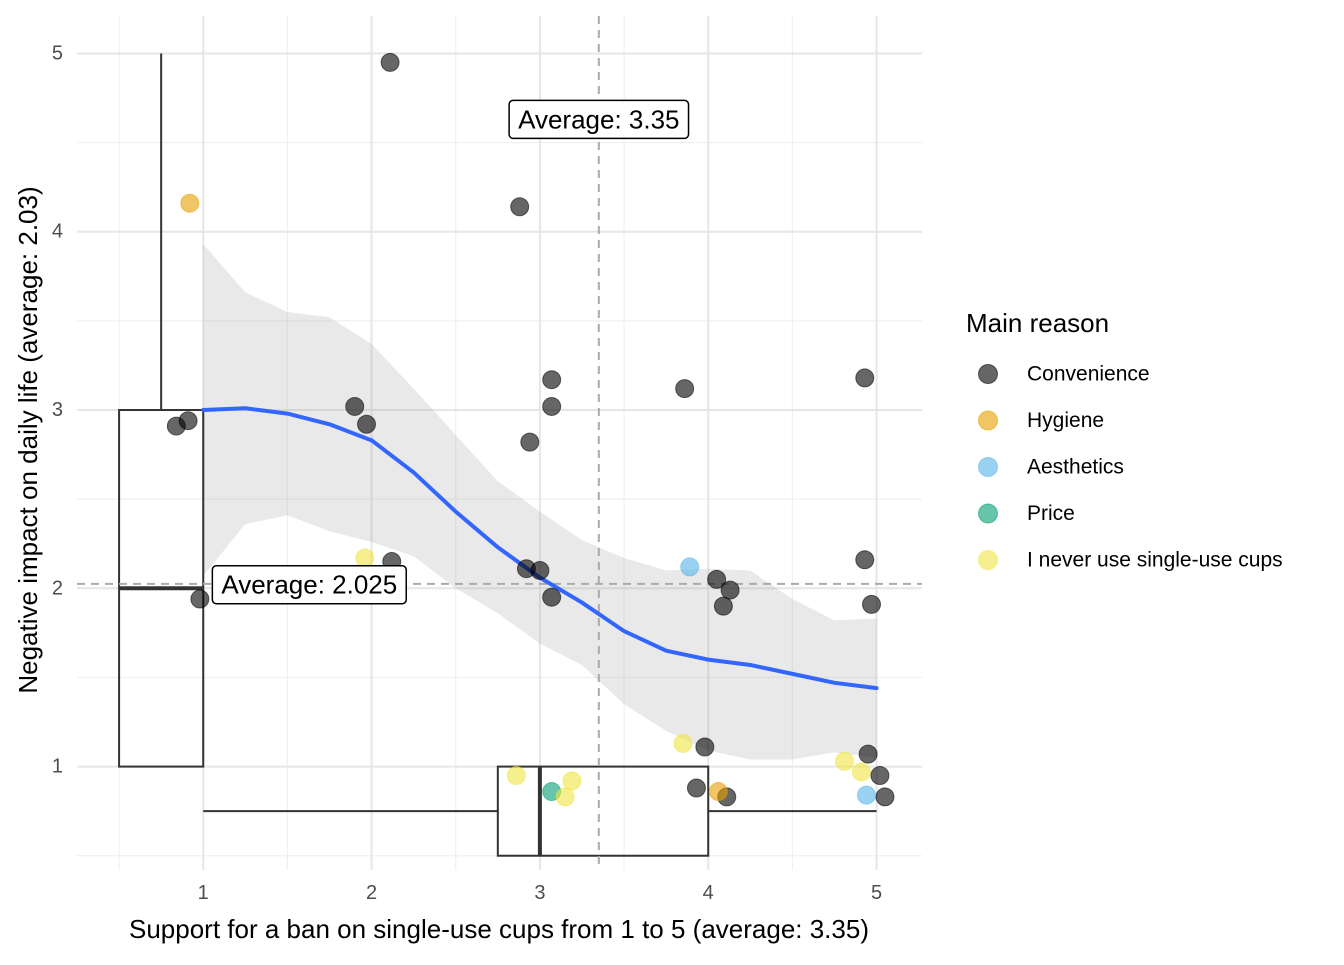  What do you see at coordinates (876, 893) in the screenshot?
I see `x-tick-label: 5` at bounding box center [876, 893].